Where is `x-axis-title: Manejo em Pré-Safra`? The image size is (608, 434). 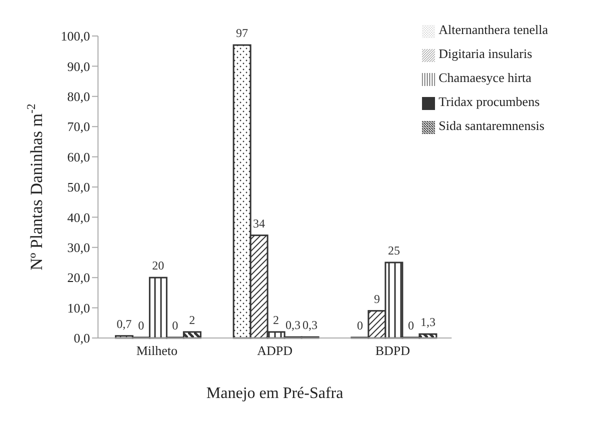
x-axis-title: Manejo em Pré-Safra is located at coordinates (275, 393).